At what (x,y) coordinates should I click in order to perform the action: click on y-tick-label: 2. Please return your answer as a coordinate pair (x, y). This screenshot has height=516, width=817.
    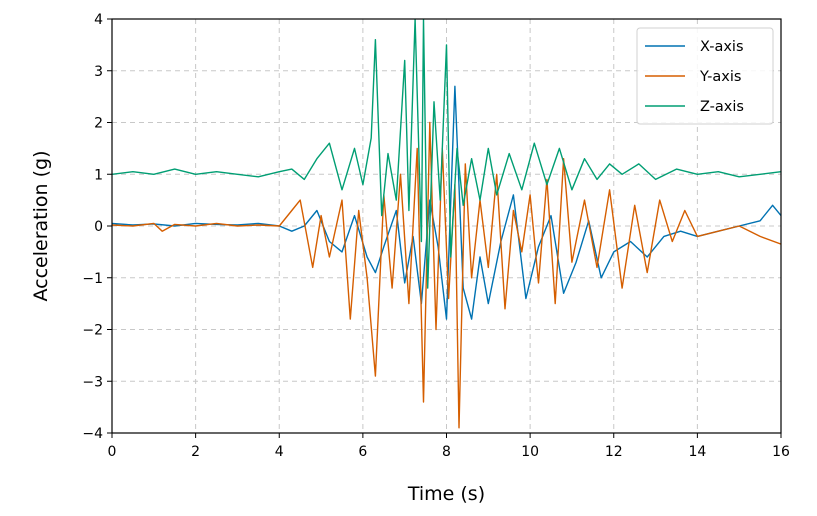
    Looking at the image, I should click on (98, 124).